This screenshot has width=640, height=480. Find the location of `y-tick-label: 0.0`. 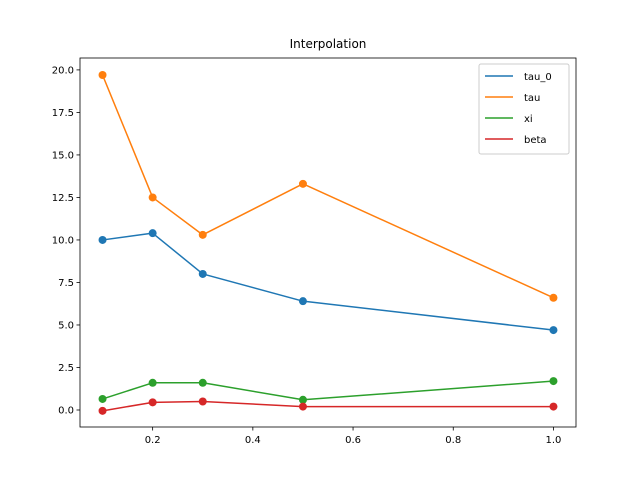

y-tick-label: 0.0 is located at coordinates (66, 410).